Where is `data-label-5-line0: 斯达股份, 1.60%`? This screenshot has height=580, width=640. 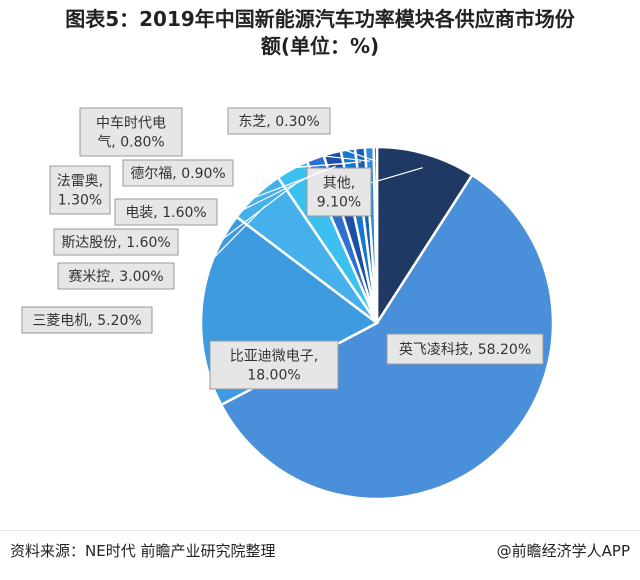 data-label-5-line0: 斯达股份, 1.60% is located at coordinates (115, 243).